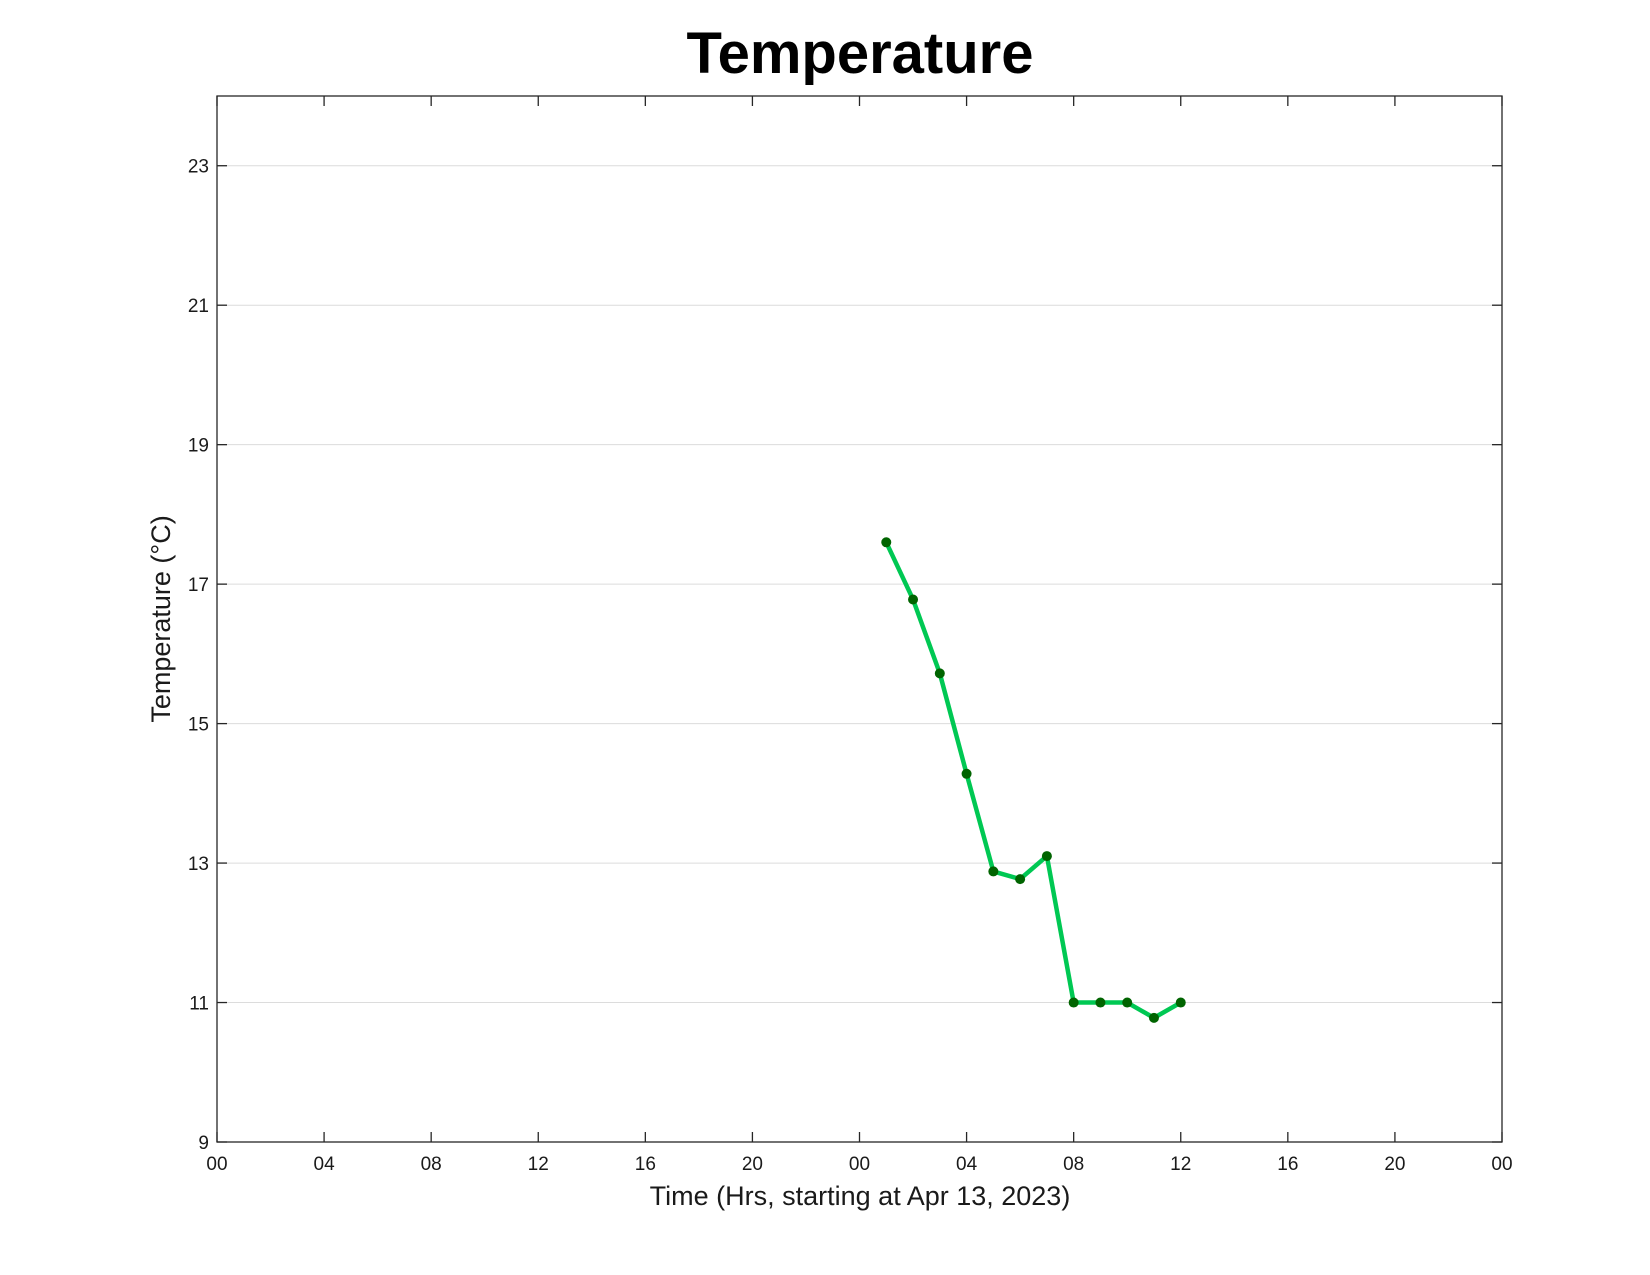 This screenshot has width=1650, height=1275. What do you see at coordinates (161, 618) in the screenshot?
I see `y-axis-label: Temperature (°C)` at bounding box center [161, 618].